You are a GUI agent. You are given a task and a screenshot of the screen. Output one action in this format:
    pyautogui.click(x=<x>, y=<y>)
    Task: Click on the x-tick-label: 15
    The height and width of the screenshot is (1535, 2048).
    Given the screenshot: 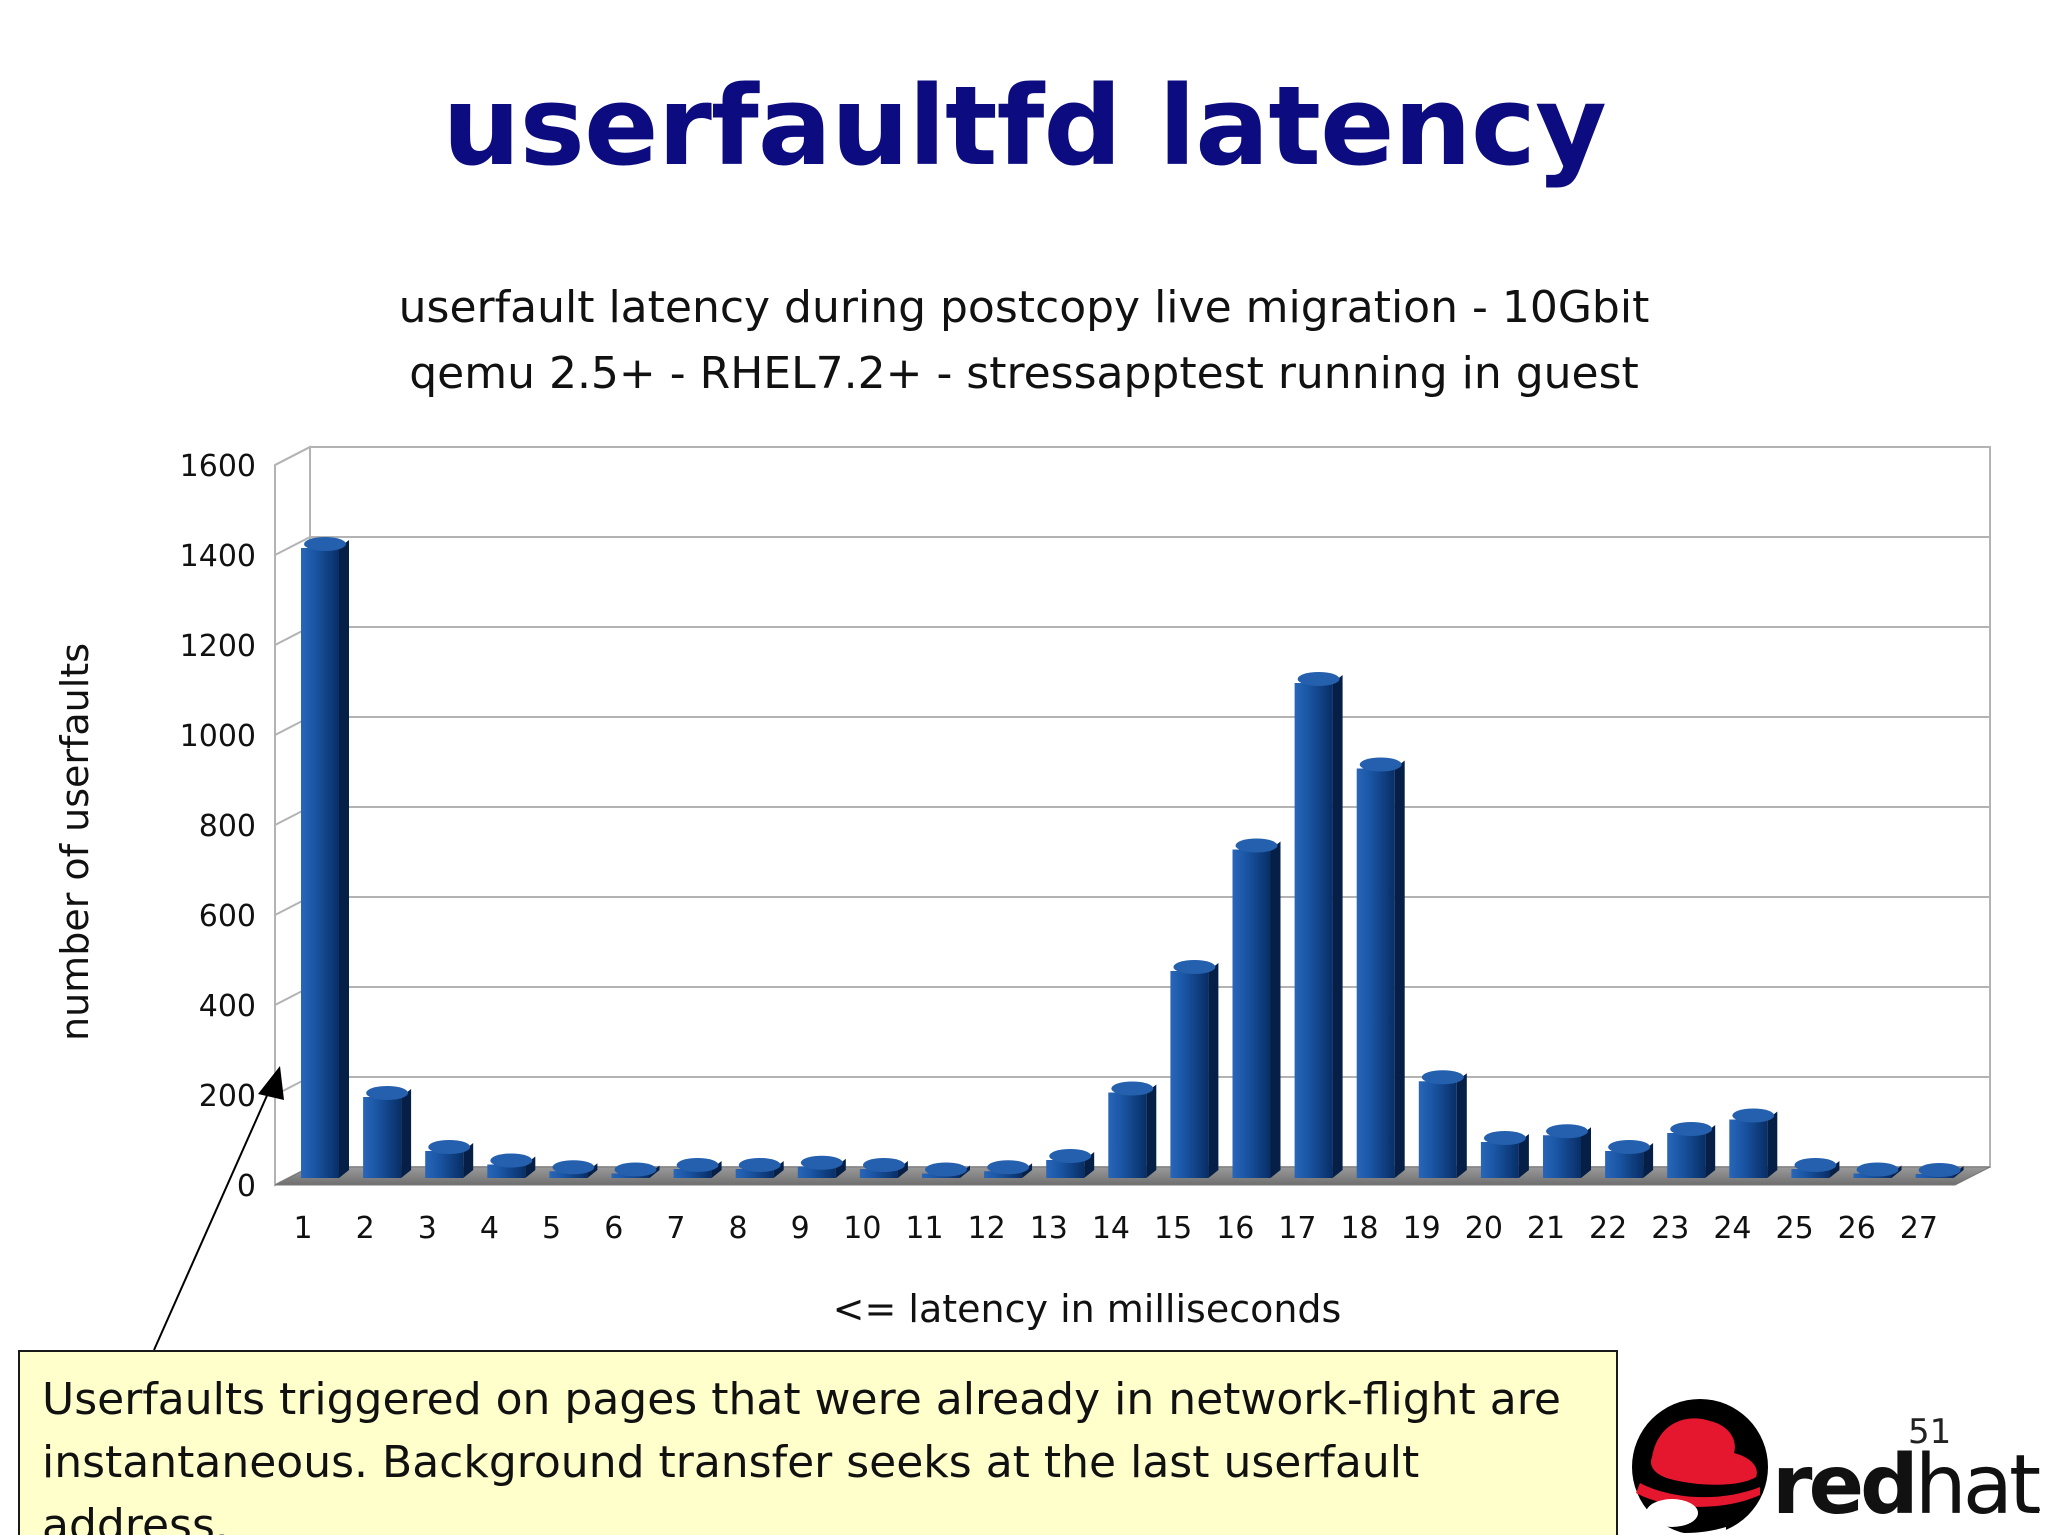 What is the action you would take?
    pyautogui.click(x=1173, y=1228)
    